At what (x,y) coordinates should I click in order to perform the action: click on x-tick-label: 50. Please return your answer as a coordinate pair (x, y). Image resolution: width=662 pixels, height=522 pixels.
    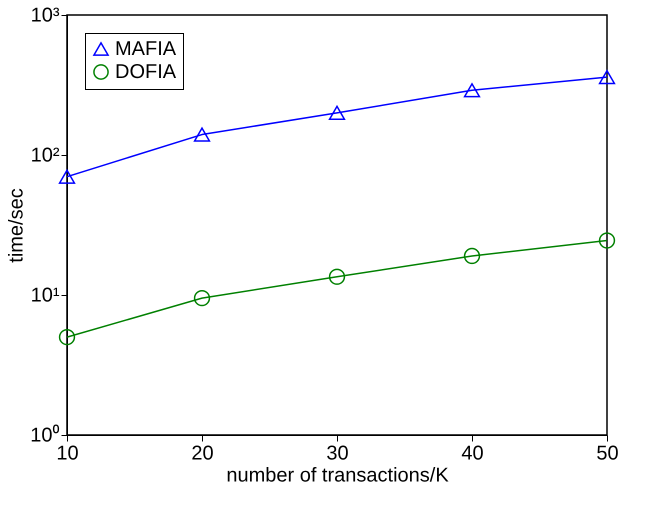
    Looking at the image, I should click on (607, 453).